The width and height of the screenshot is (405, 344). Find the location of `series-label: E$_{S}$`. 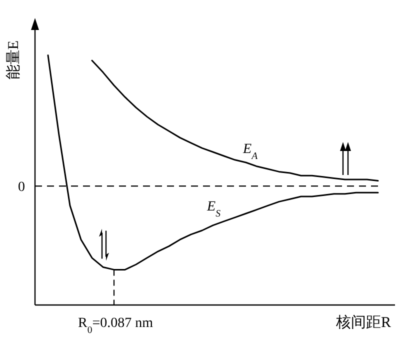

series-label: E$_{S}$ is located at coordinates (213, 209).